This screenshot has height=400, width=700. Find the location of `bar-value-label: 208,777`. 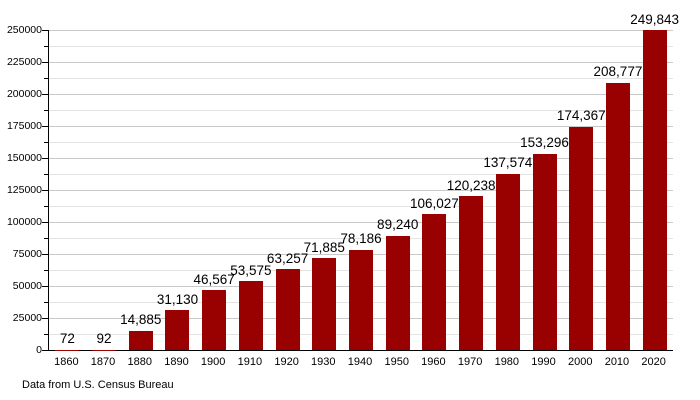

bar-value-label: 208,777 is located at coordinates (618, 72).